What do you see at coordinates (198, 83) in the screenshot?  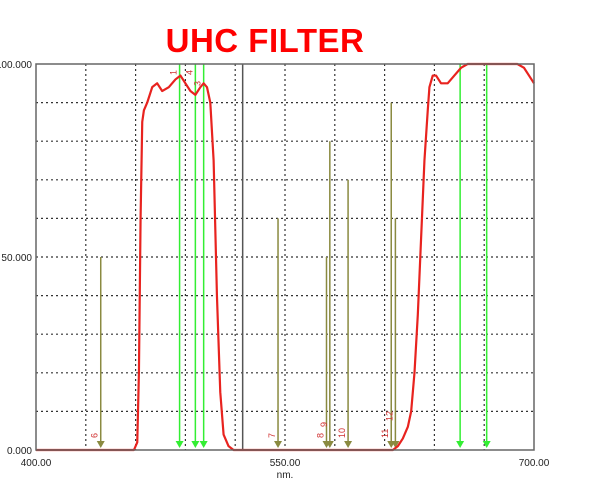 I see `marker-label: 3` at bounding box center [198, 83].